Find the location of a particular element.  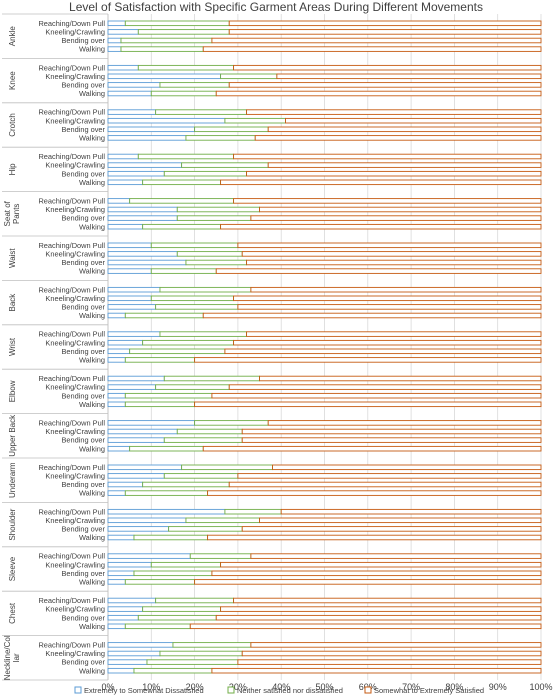

group-label-line: Waist is located at coordinates (12, 258).